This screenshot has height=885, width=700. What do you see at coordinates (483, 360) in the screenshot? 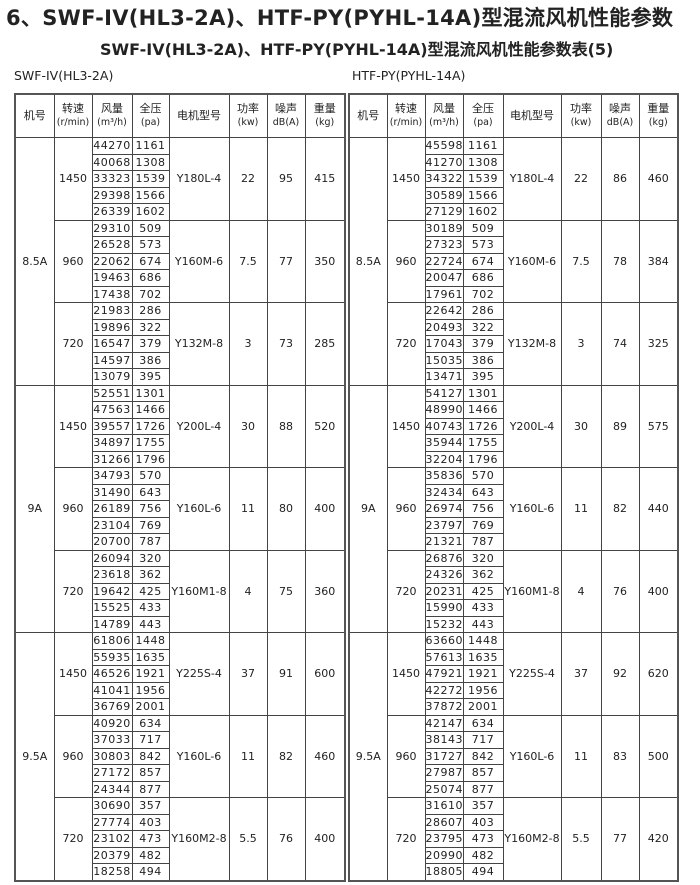
I see `pressure-cell: 386` at bounding box center [483, 360].